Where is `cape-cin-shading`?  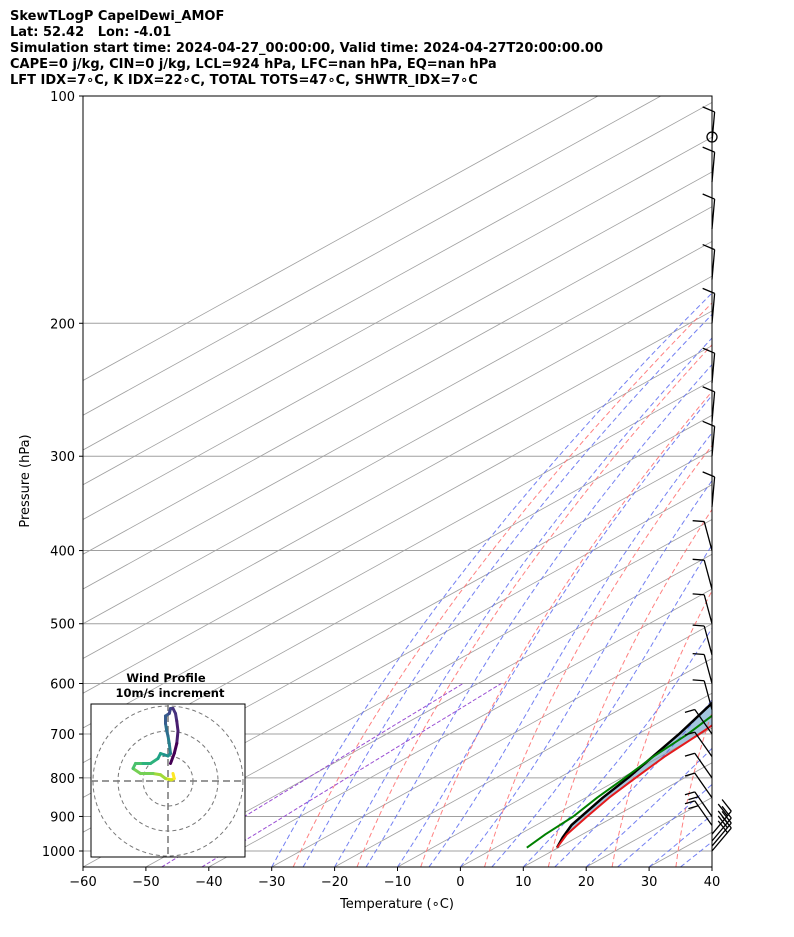
cape-cin-shading is located at coordinates (634, 775).